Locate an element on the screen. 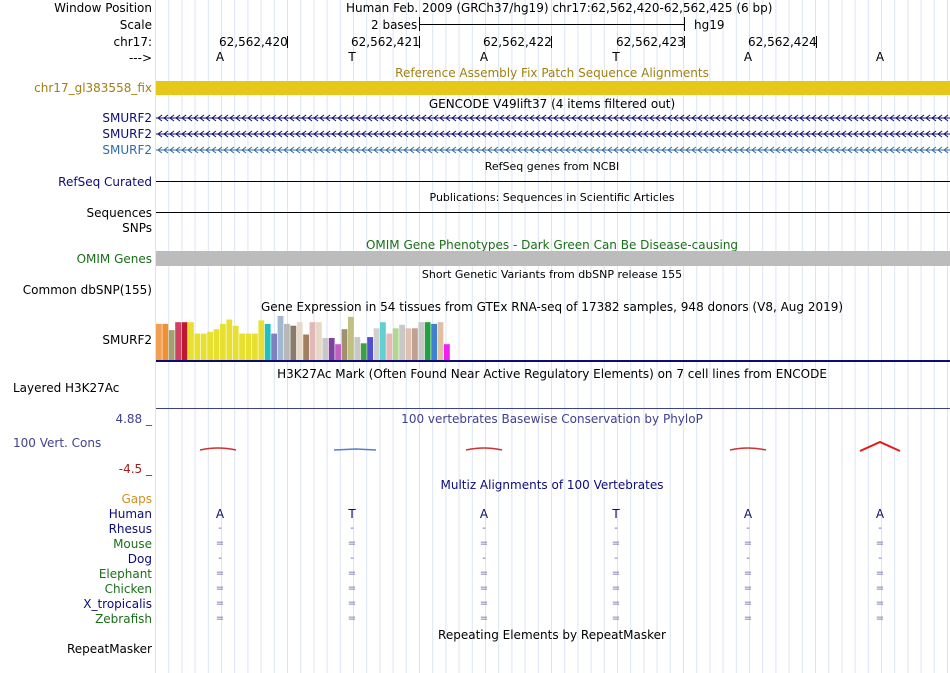 The height and width of the screenshot is (673, 950). refseq-label: RefSeq Curated is located at coordinates (105, 182).